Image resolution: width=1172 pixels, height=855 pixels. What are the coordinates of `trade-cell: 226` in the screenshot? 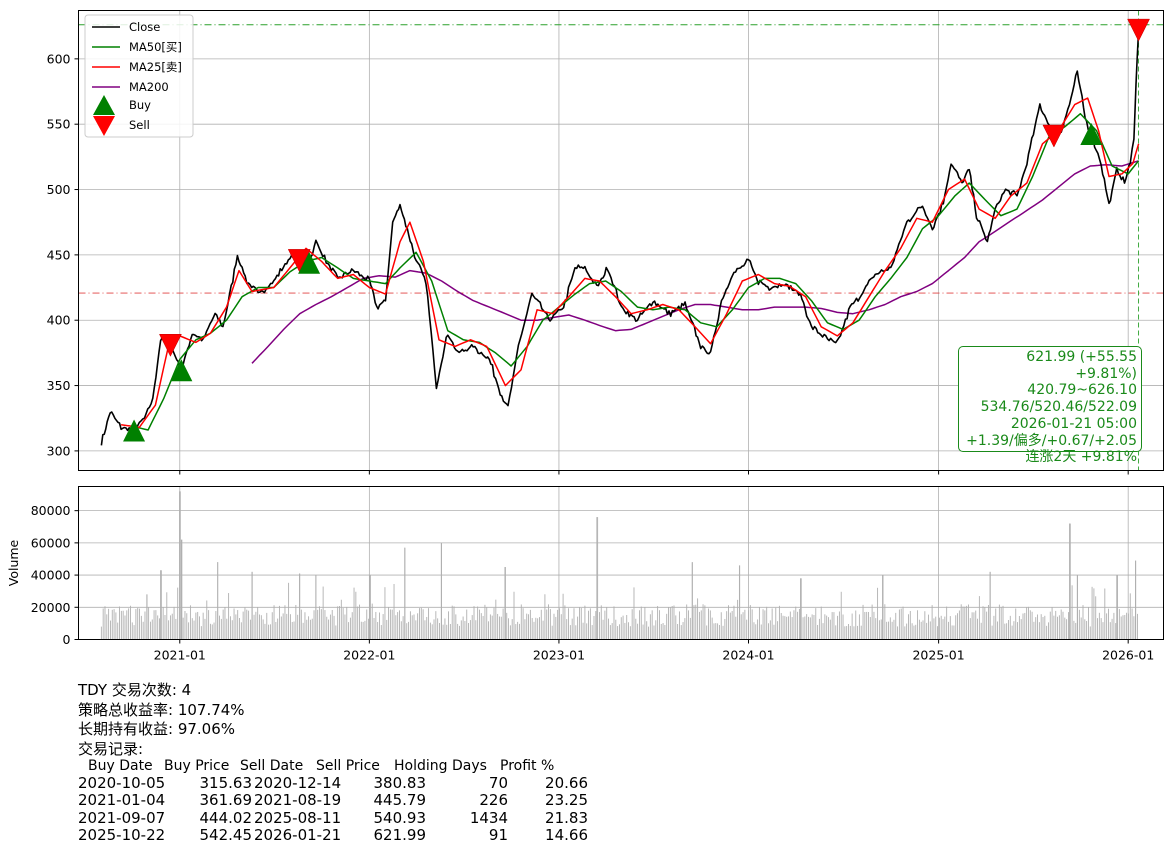 It's located at (493, 800).